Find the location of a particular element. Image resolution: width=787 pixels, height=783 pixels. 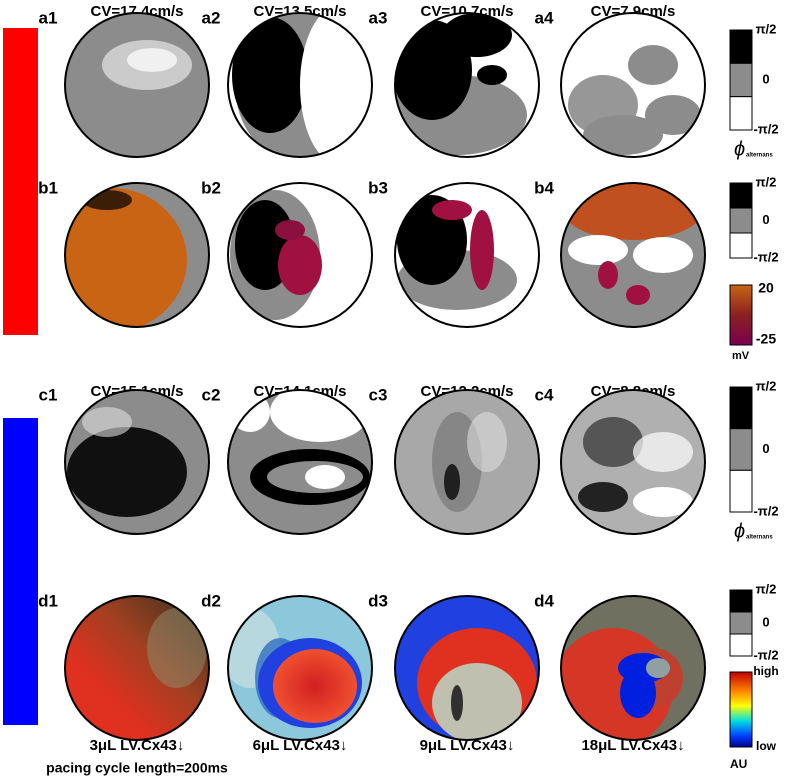

colorbar-unit: AU is located at coordinates (738, 764).